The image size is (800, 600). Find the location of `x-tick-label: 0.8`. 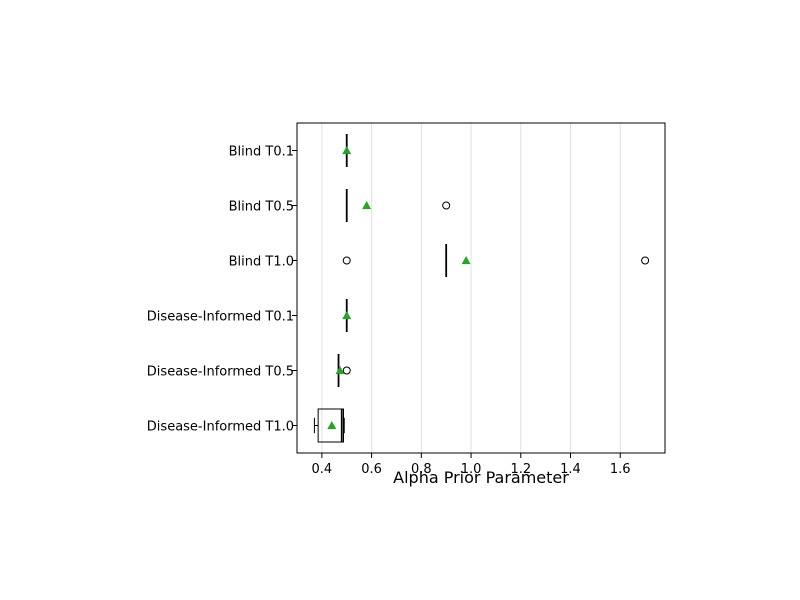

x-tick-label: 0.8 is located at coordinates (421, 469).